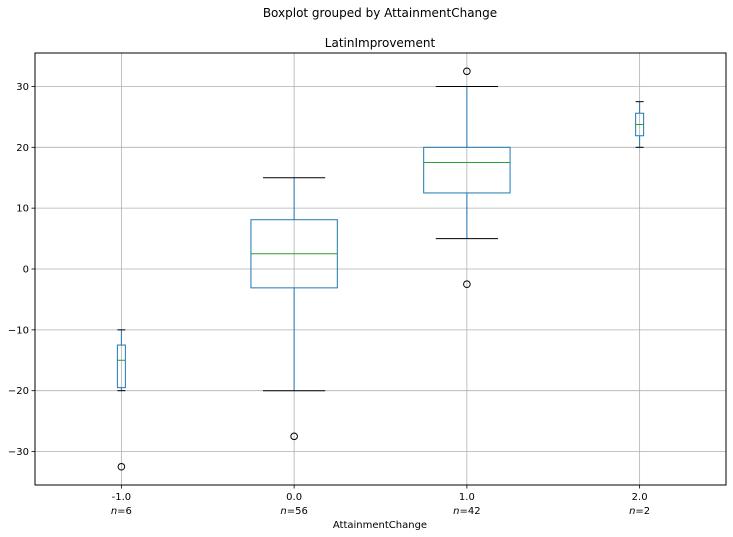 Image resolution: width=733 pixels, height=537 pixels. What do you see at coordinates (18, 391) in the screenshot?
I see `y-tick-label: −20` at bounding box center [18, 391].